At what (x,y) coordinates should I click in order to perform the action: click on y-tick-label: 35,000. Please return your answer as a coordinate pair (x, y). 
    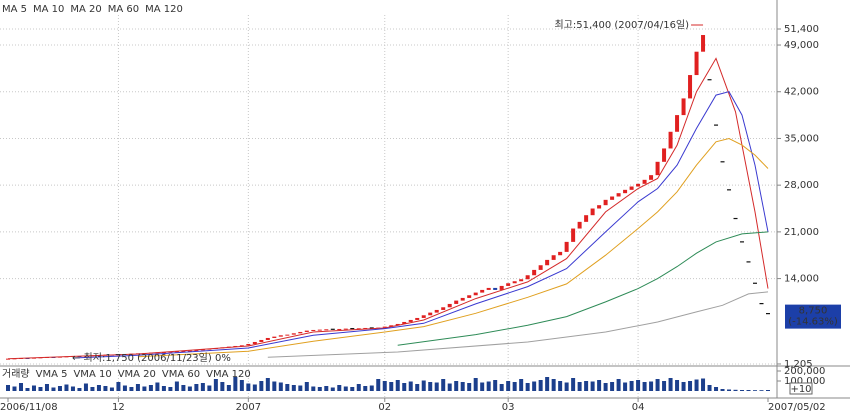
    Looking at the image, I should click on (801, 138).